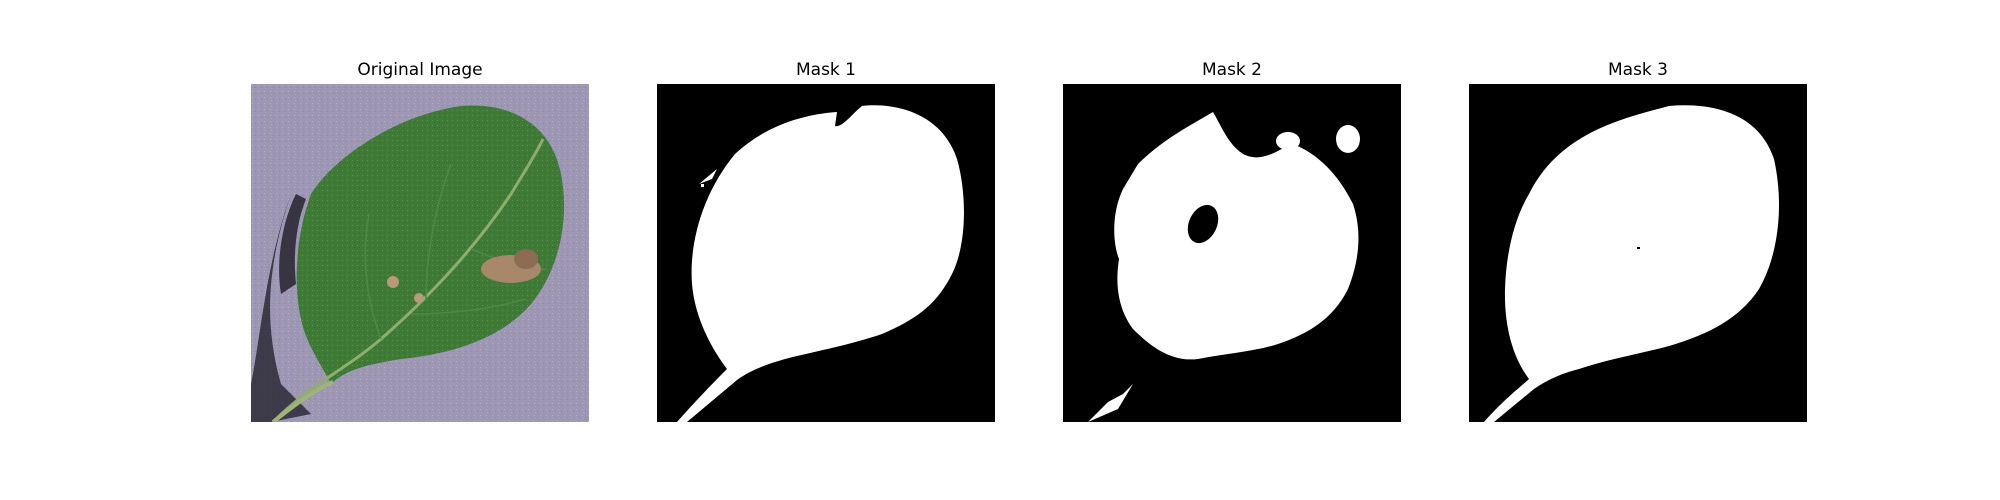 This screenshot has height=500, width=2000. I want to click on mask-2-image, so click(1232, 253).